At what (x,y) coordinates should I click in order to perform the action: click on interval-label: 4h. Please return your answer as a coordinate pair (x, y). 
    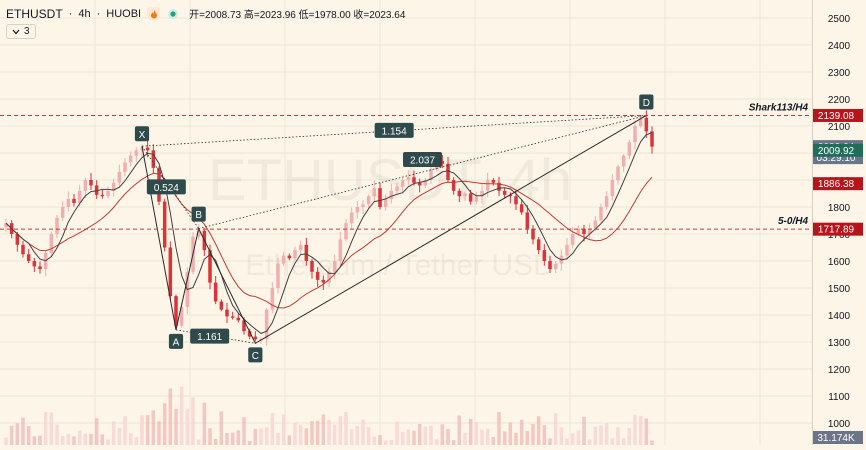
    Looking at the image, I should click on (84, 13).